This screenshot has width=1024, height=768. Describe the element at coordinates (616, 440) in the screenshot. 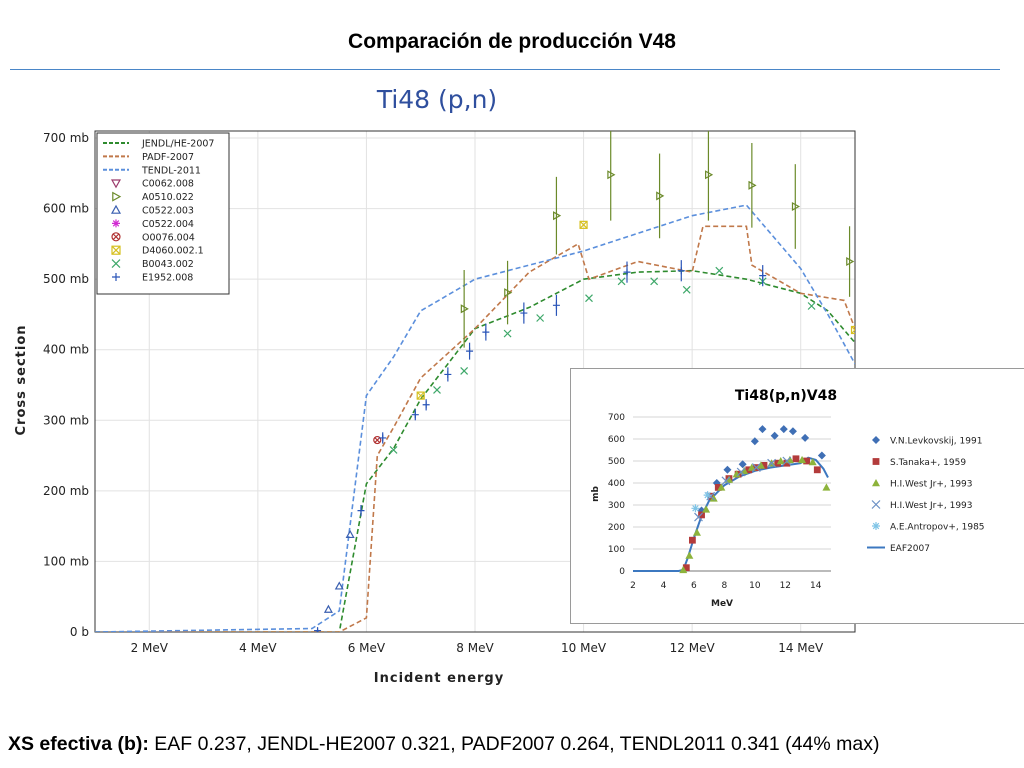

I see `inset-y-tick-label: 600` at that location.